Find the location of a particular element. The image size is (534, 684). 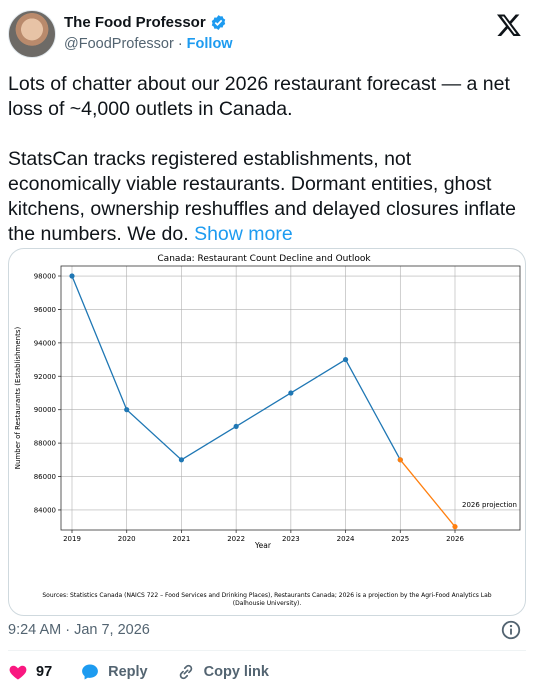

follow-button: Follow is located at coordinates (209, 44).